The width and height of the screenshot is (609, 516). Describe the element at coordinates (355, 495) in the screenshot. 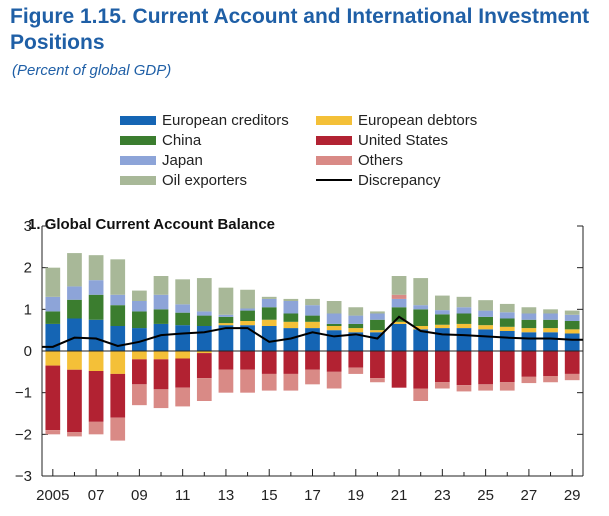

I see `x-tick-label: 19` at that location.